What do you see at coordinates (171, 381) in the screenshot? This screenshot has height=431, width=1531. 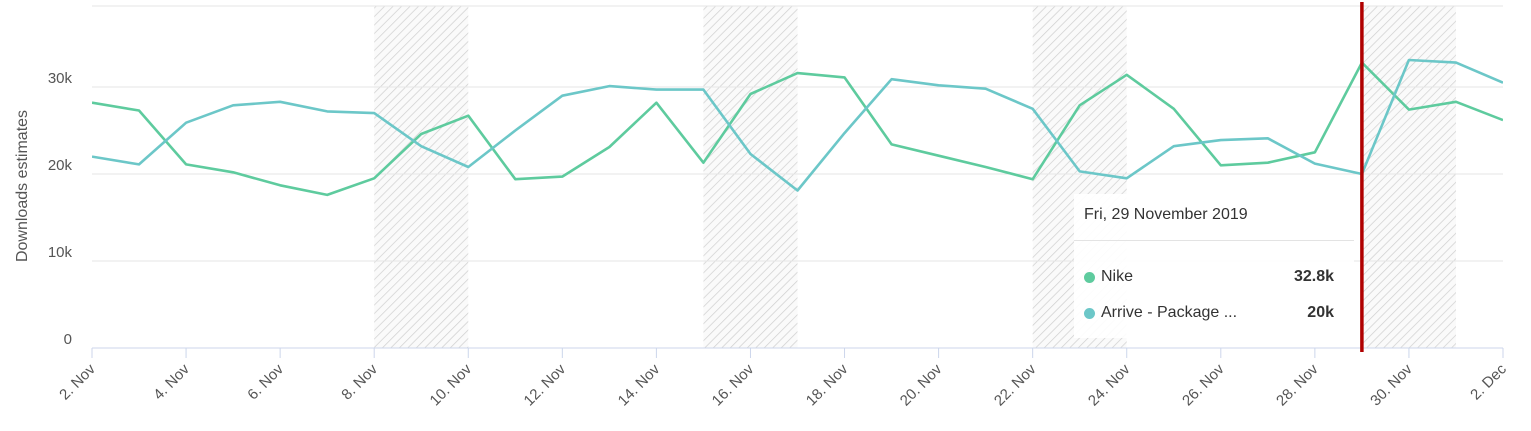 I see `x-tick-label: 4. Nov` at bounding box center [171, 381].